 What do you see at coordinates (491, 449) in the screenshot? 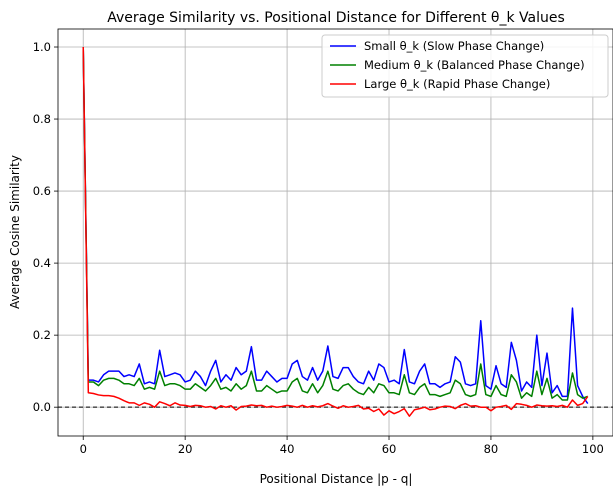
I see `x-tick-label: 80` at bounding box center [491, 449].